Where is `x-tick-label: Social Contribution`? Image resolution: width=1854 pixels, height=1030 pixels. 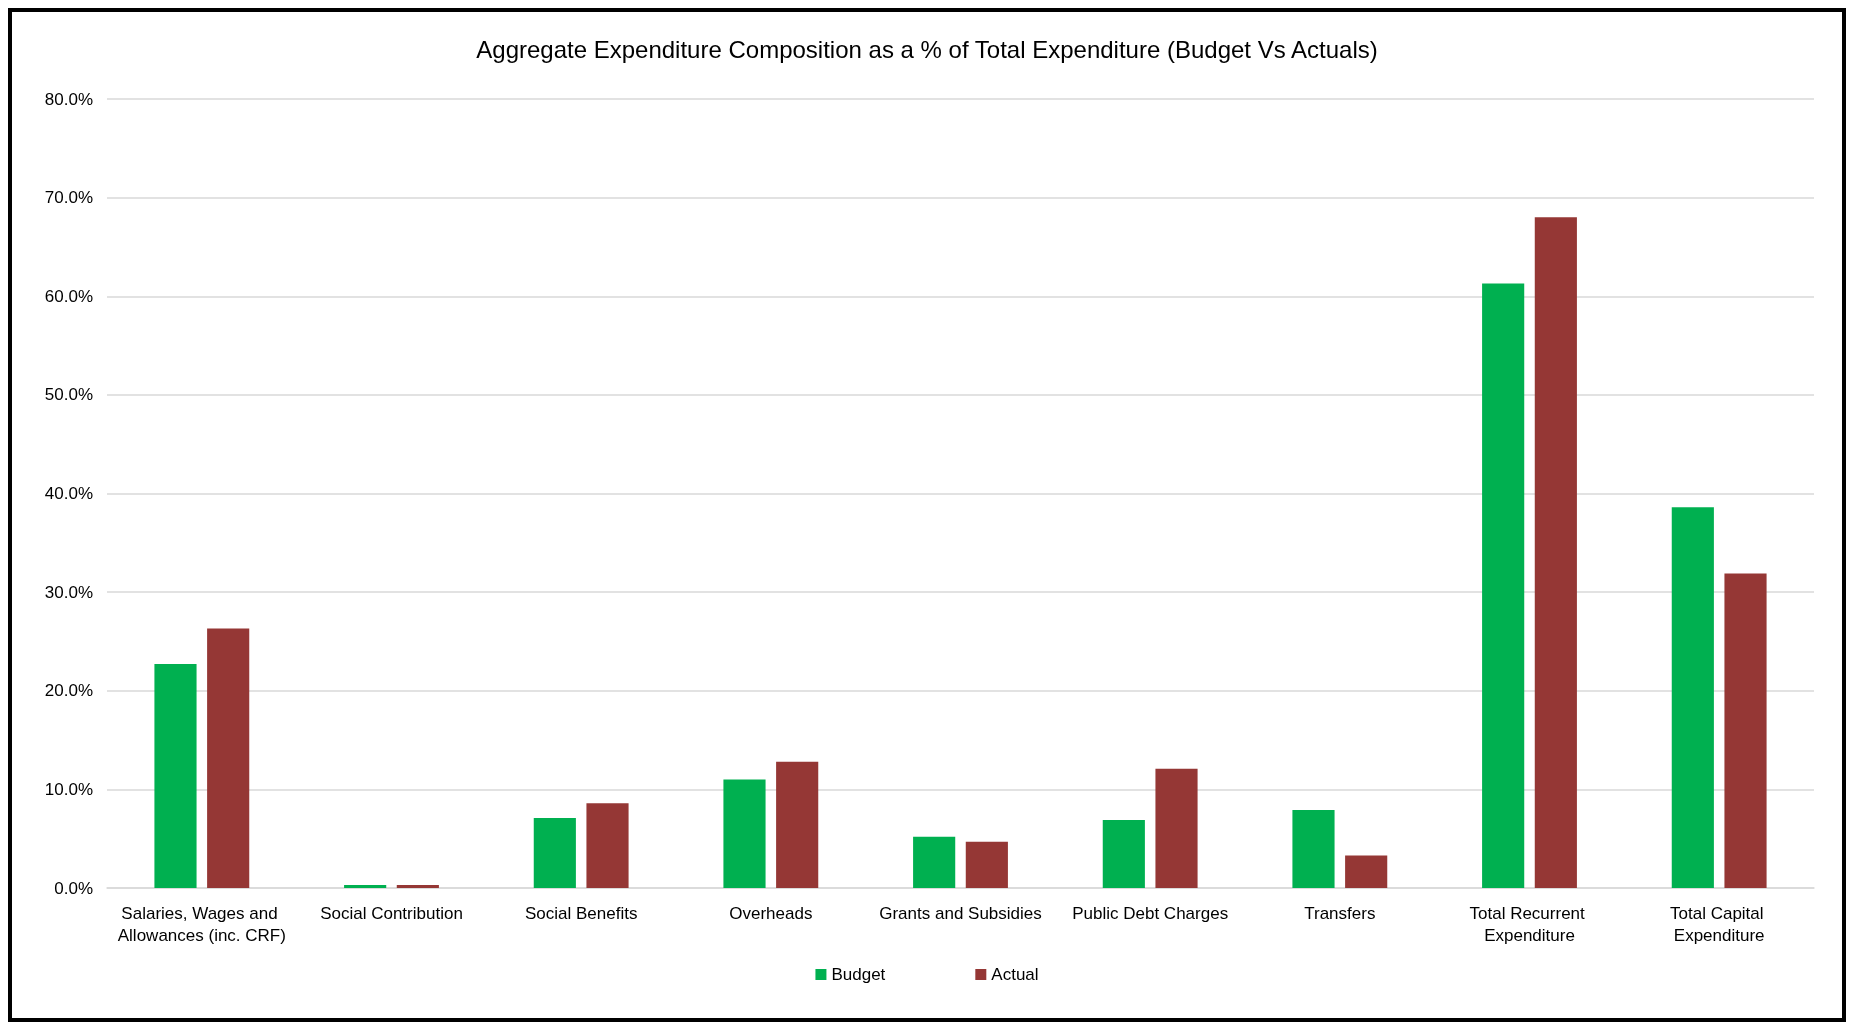 x-tick-label: Social Contribution is located at coordinates (391, 913).